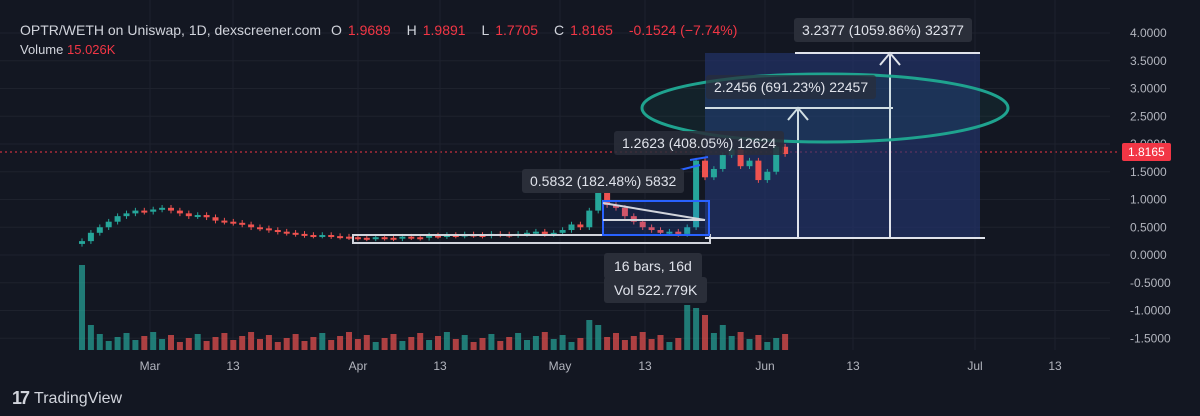 Image resolution: width=1200 pixels, height=416 pixels. What do you see at coordinates (1148, 33) in the screenshot?
I see `price-axis-label: 4.0000` at bounding box center [1148, 33].